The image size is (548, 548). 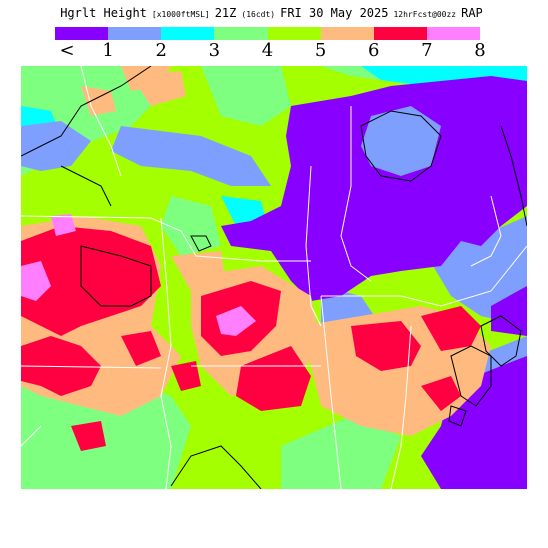 What do you see at coordinates (425, 14) in the screenshot?
I see `title-forecast: 12hrFcst@00zz` at bounding box center [425, 14].